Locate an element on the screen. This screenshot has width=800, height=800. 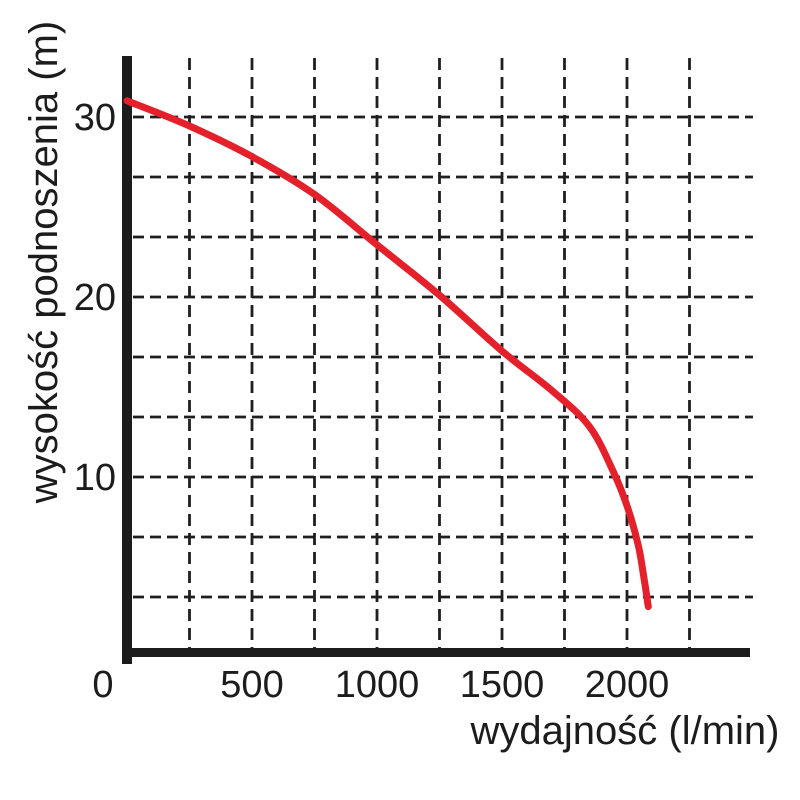
x-tick-label: 1500 is located at coordinates (502, 685).